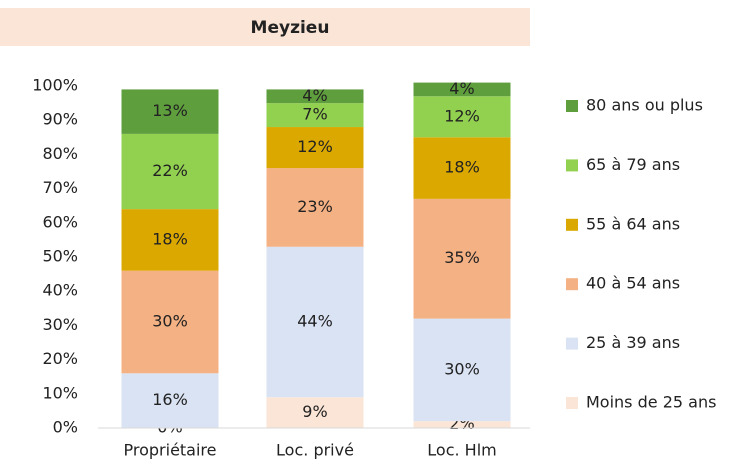 This screenshot has width=734, height=464. I want to click on x-tick-label: Loc. Hlm, so click(461, 450).